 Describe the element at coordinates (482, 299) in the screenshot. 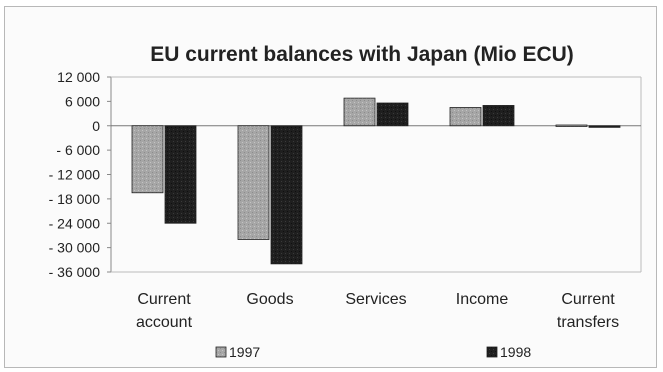

I see `category-label: Income` at that location.